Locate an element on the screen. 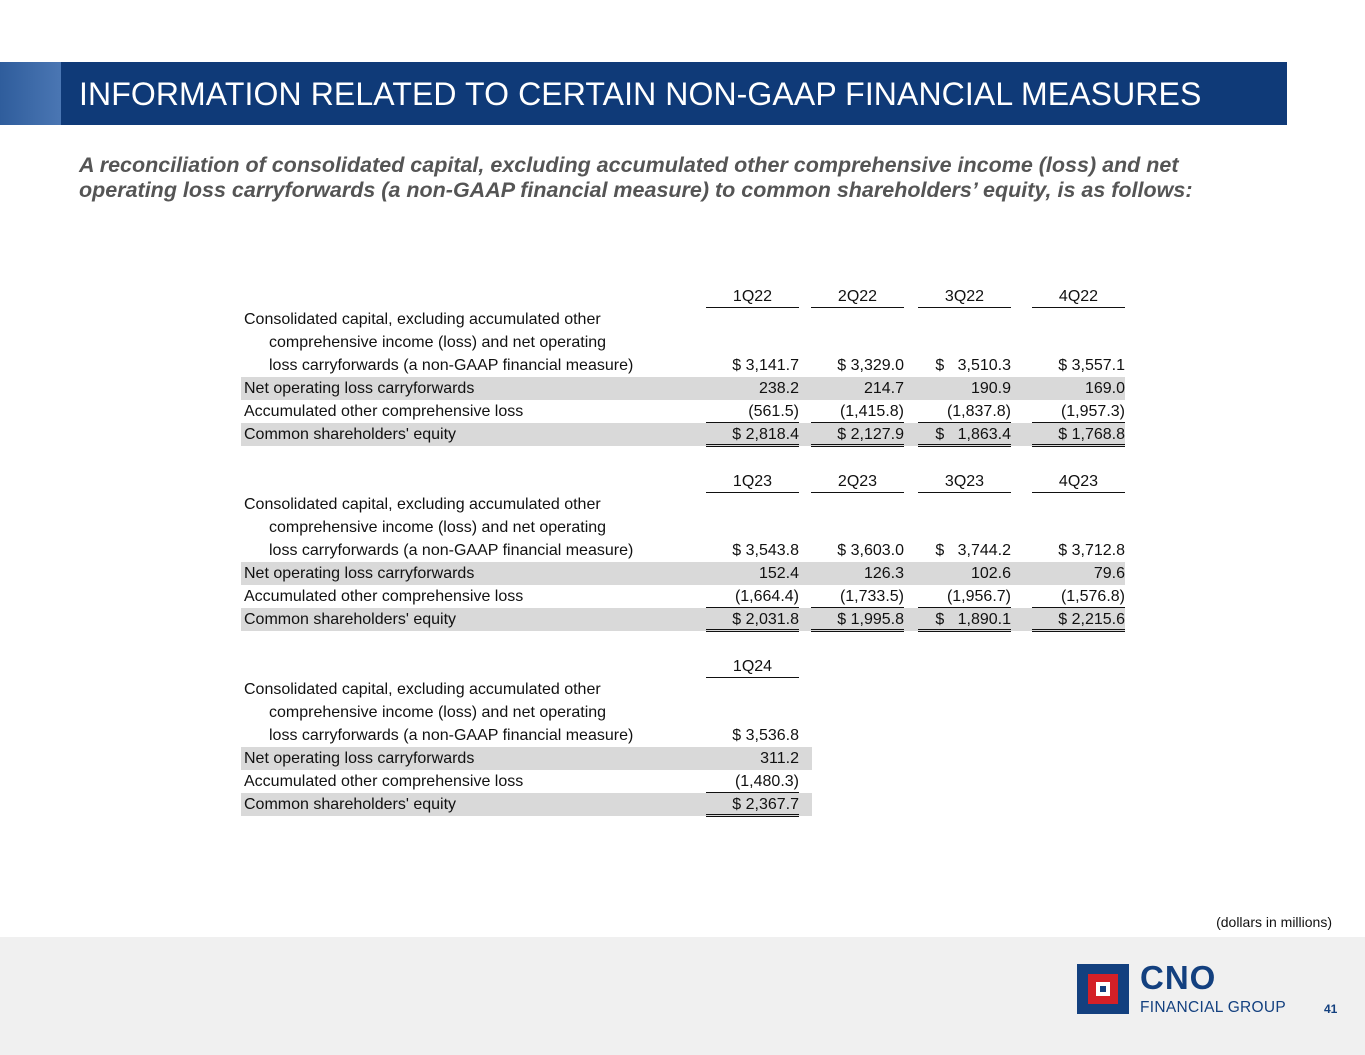  value-cell: 126.3 is located at coordinates (883, 573).